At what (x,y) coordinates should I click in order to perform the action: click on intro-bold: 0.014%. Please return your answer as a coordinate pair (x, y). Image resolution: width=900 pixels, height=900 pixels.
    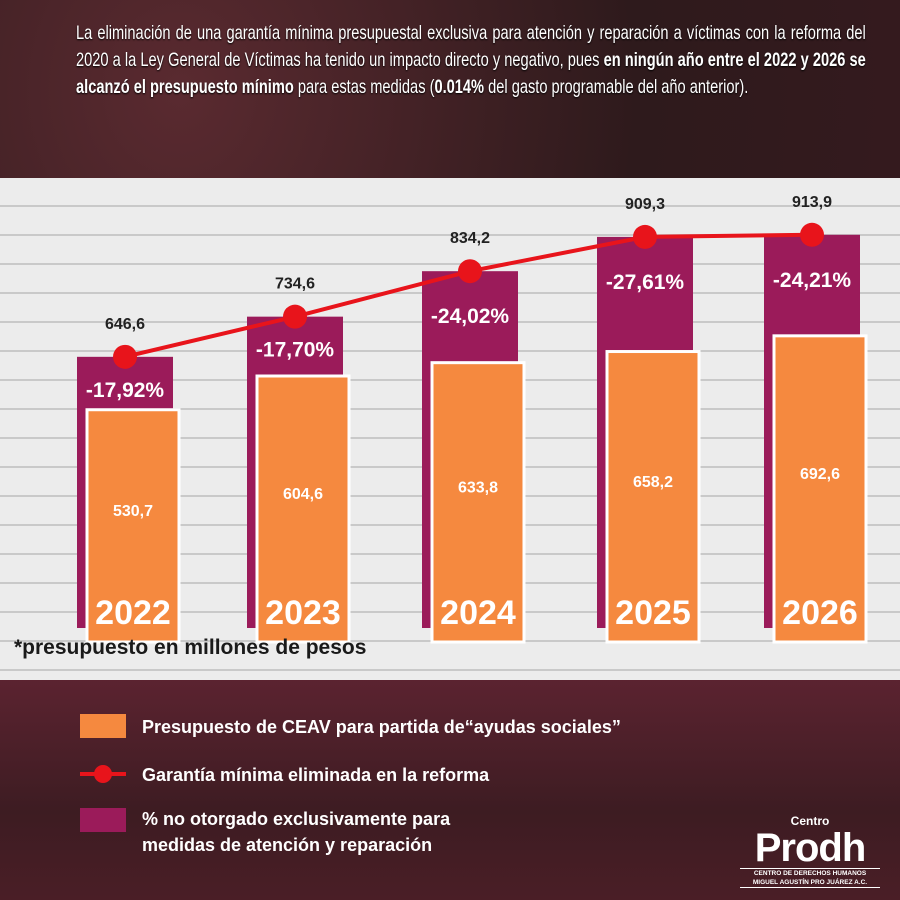
    Looking at the image, I should click on (459, 87).